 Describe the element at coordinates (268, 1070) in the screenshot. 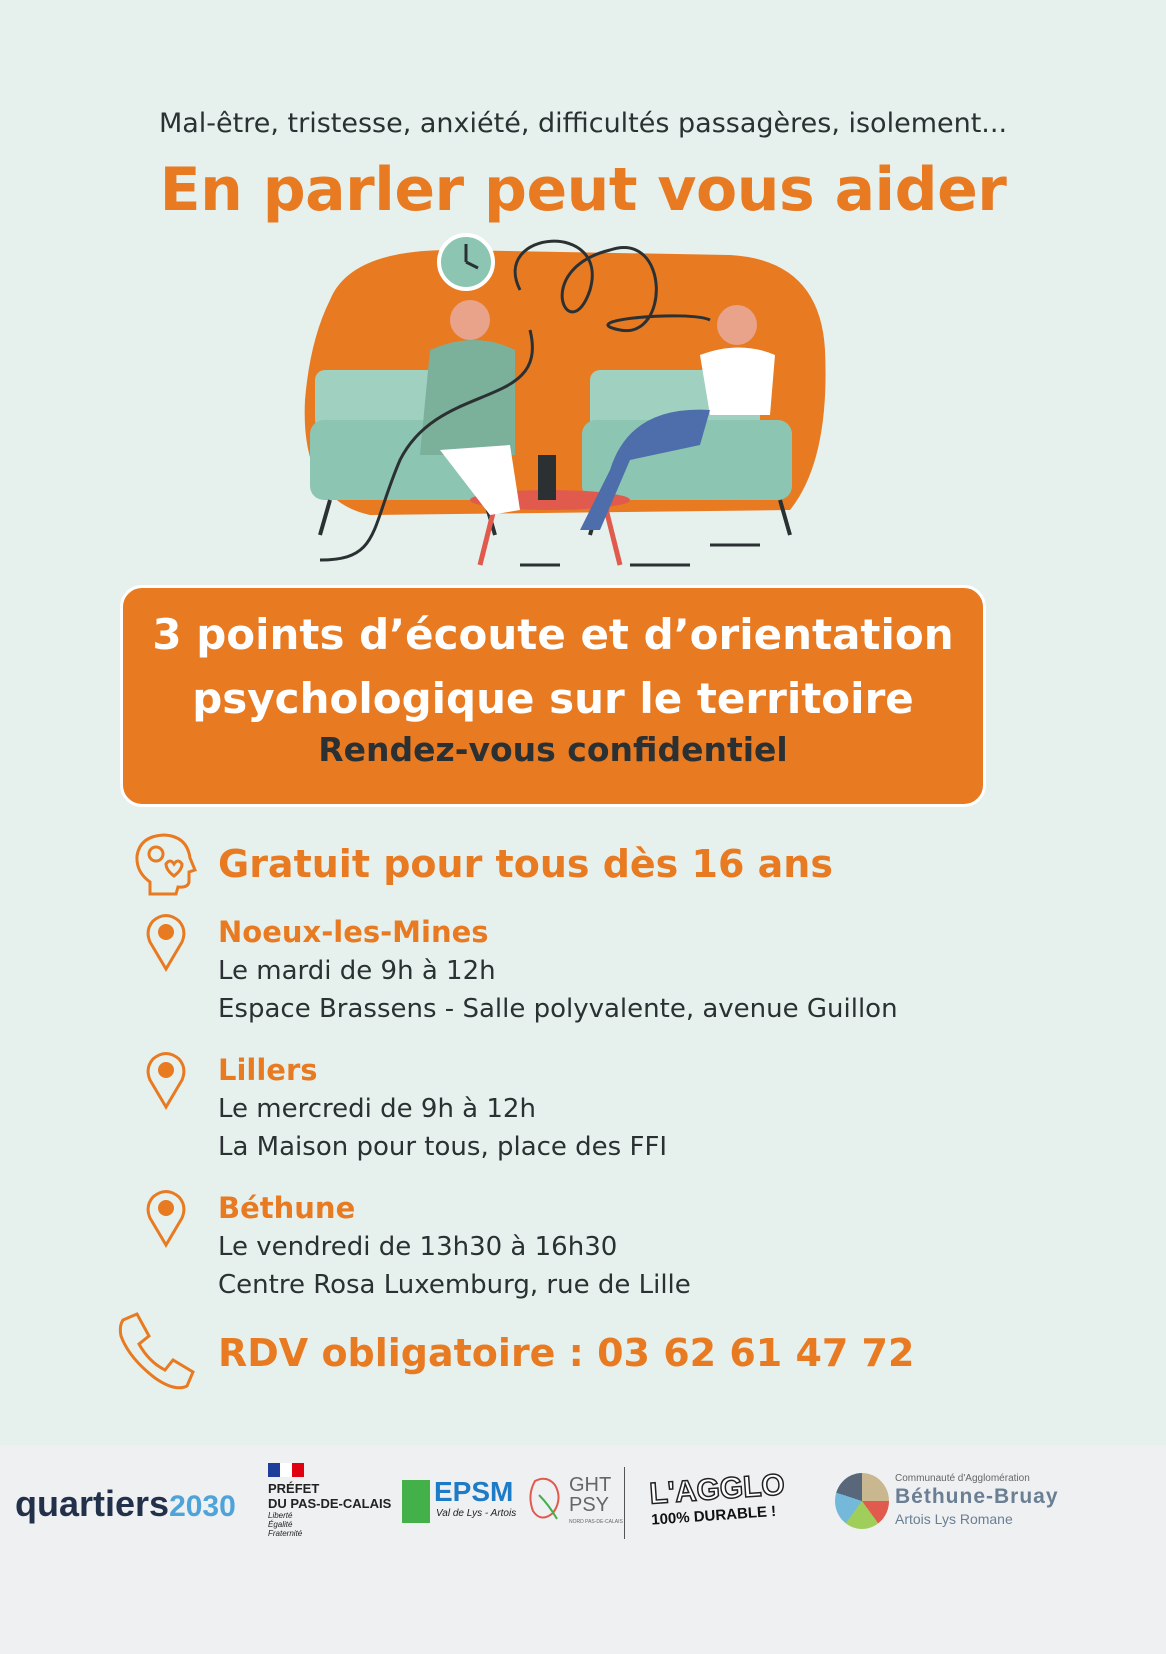

I see `location-city: Lillers` at that location.